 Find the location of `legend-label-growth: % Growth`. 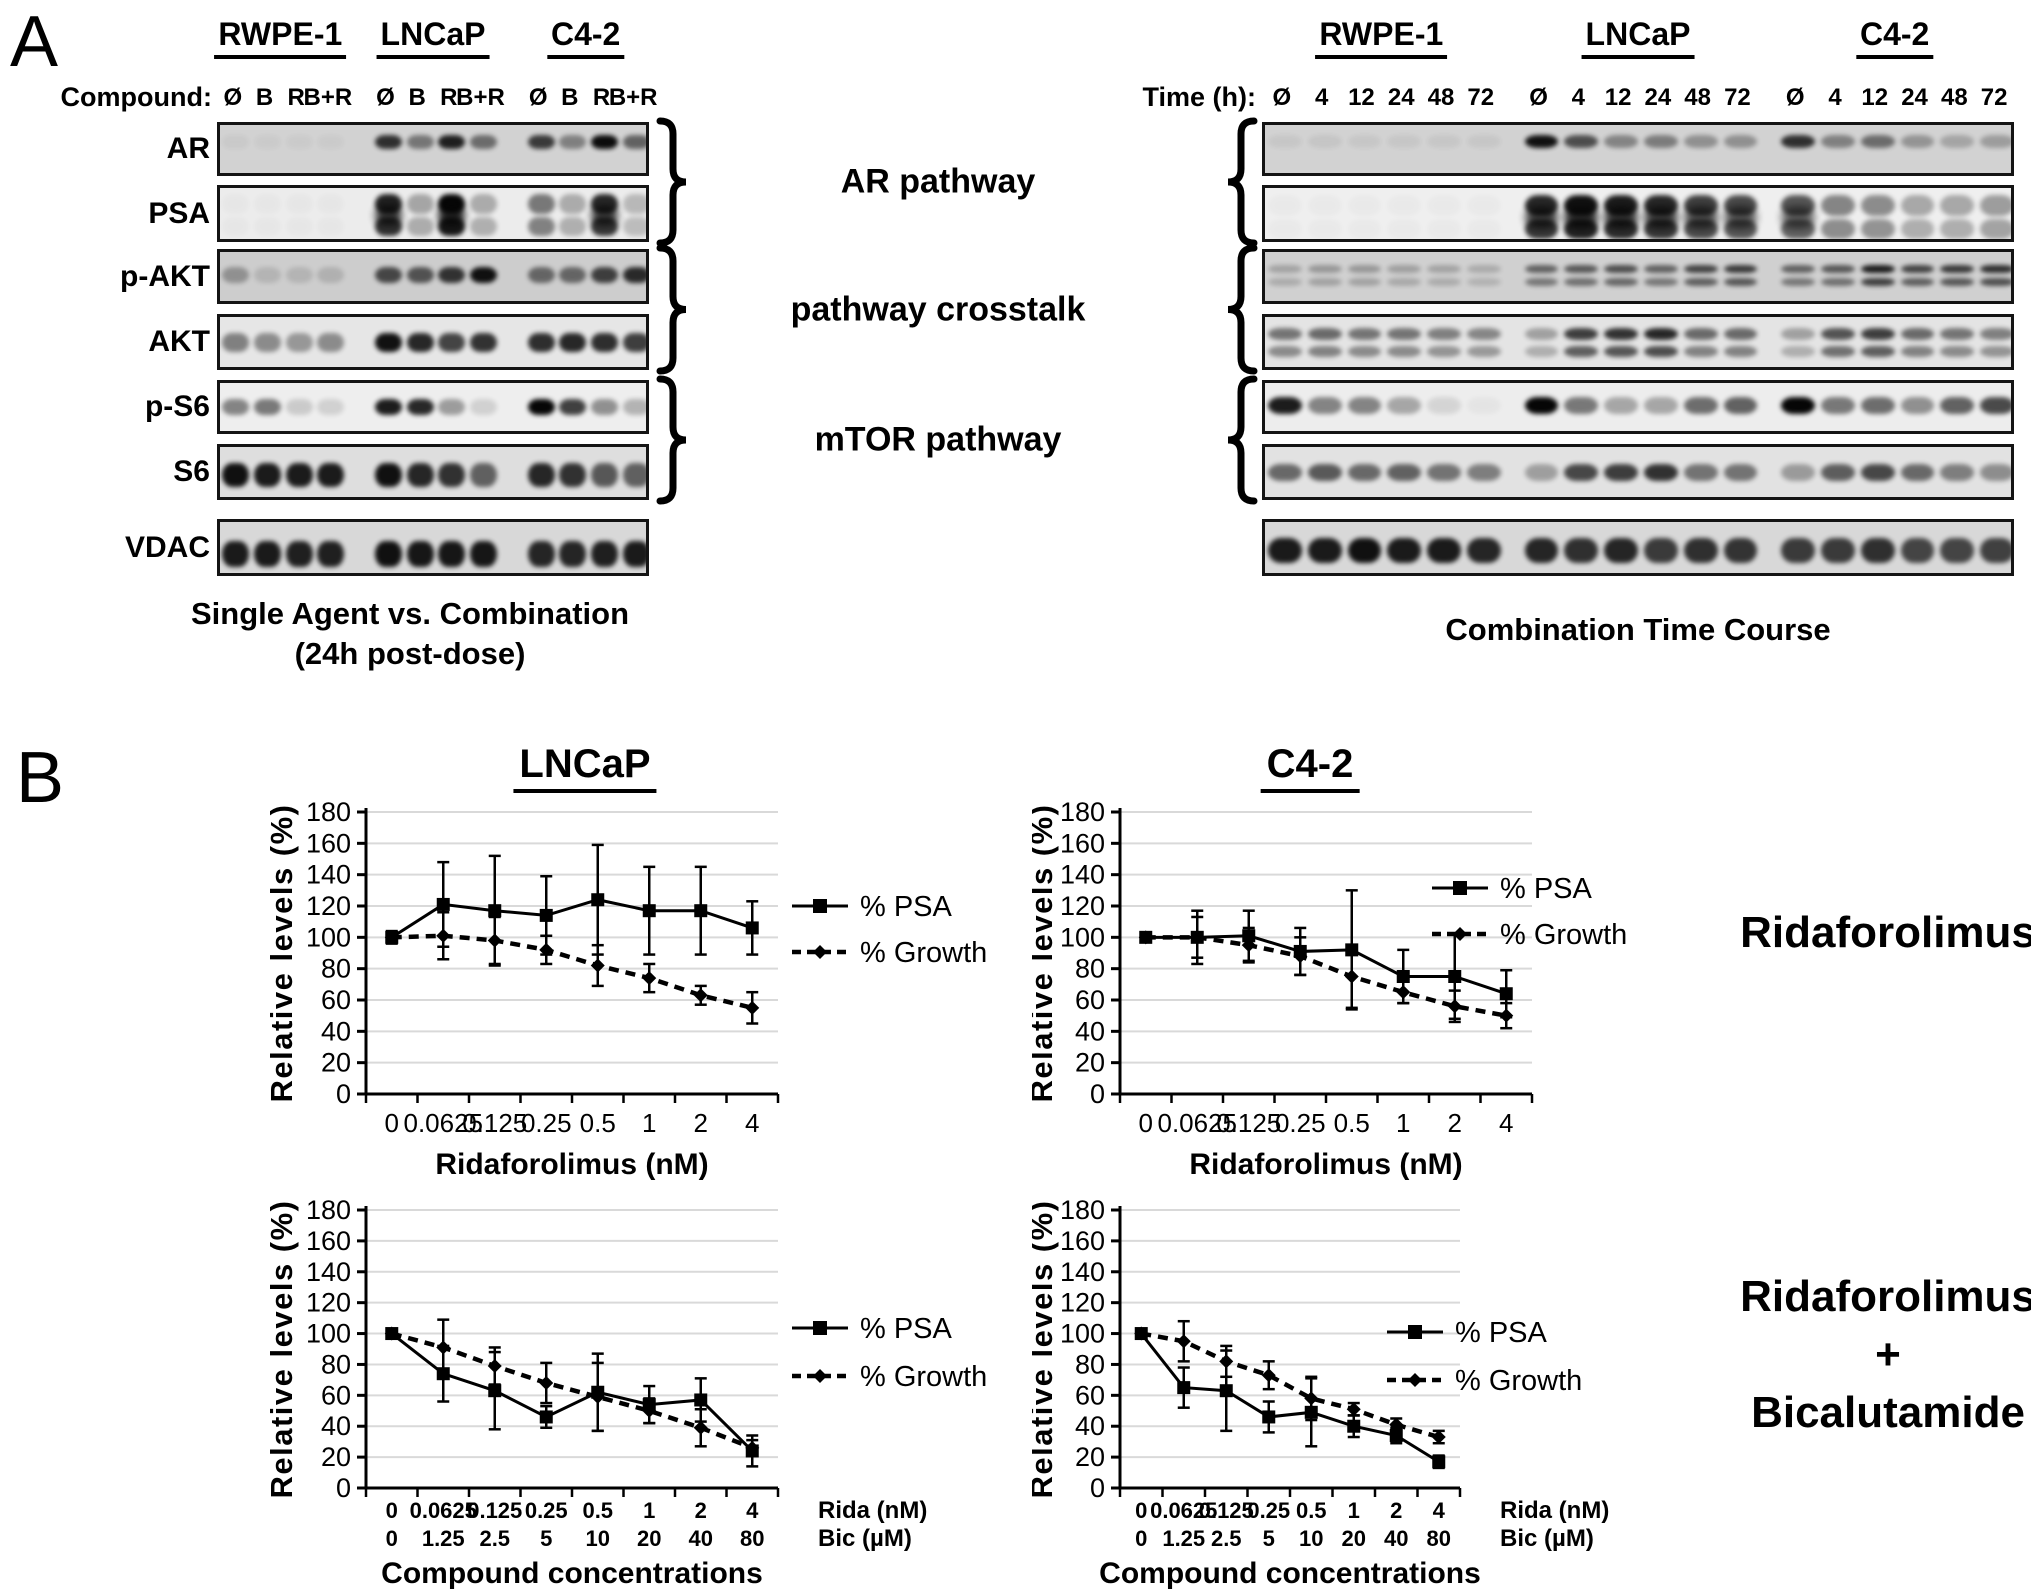

legend-label-growth: % Growth is located at coordinates (1518, 1381).